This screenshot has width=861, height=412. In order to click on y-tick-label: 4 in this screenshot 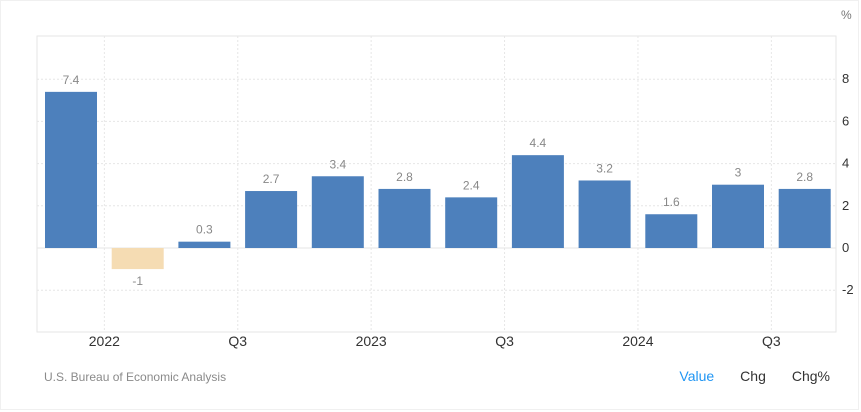, I will do `click(845, 163)`.